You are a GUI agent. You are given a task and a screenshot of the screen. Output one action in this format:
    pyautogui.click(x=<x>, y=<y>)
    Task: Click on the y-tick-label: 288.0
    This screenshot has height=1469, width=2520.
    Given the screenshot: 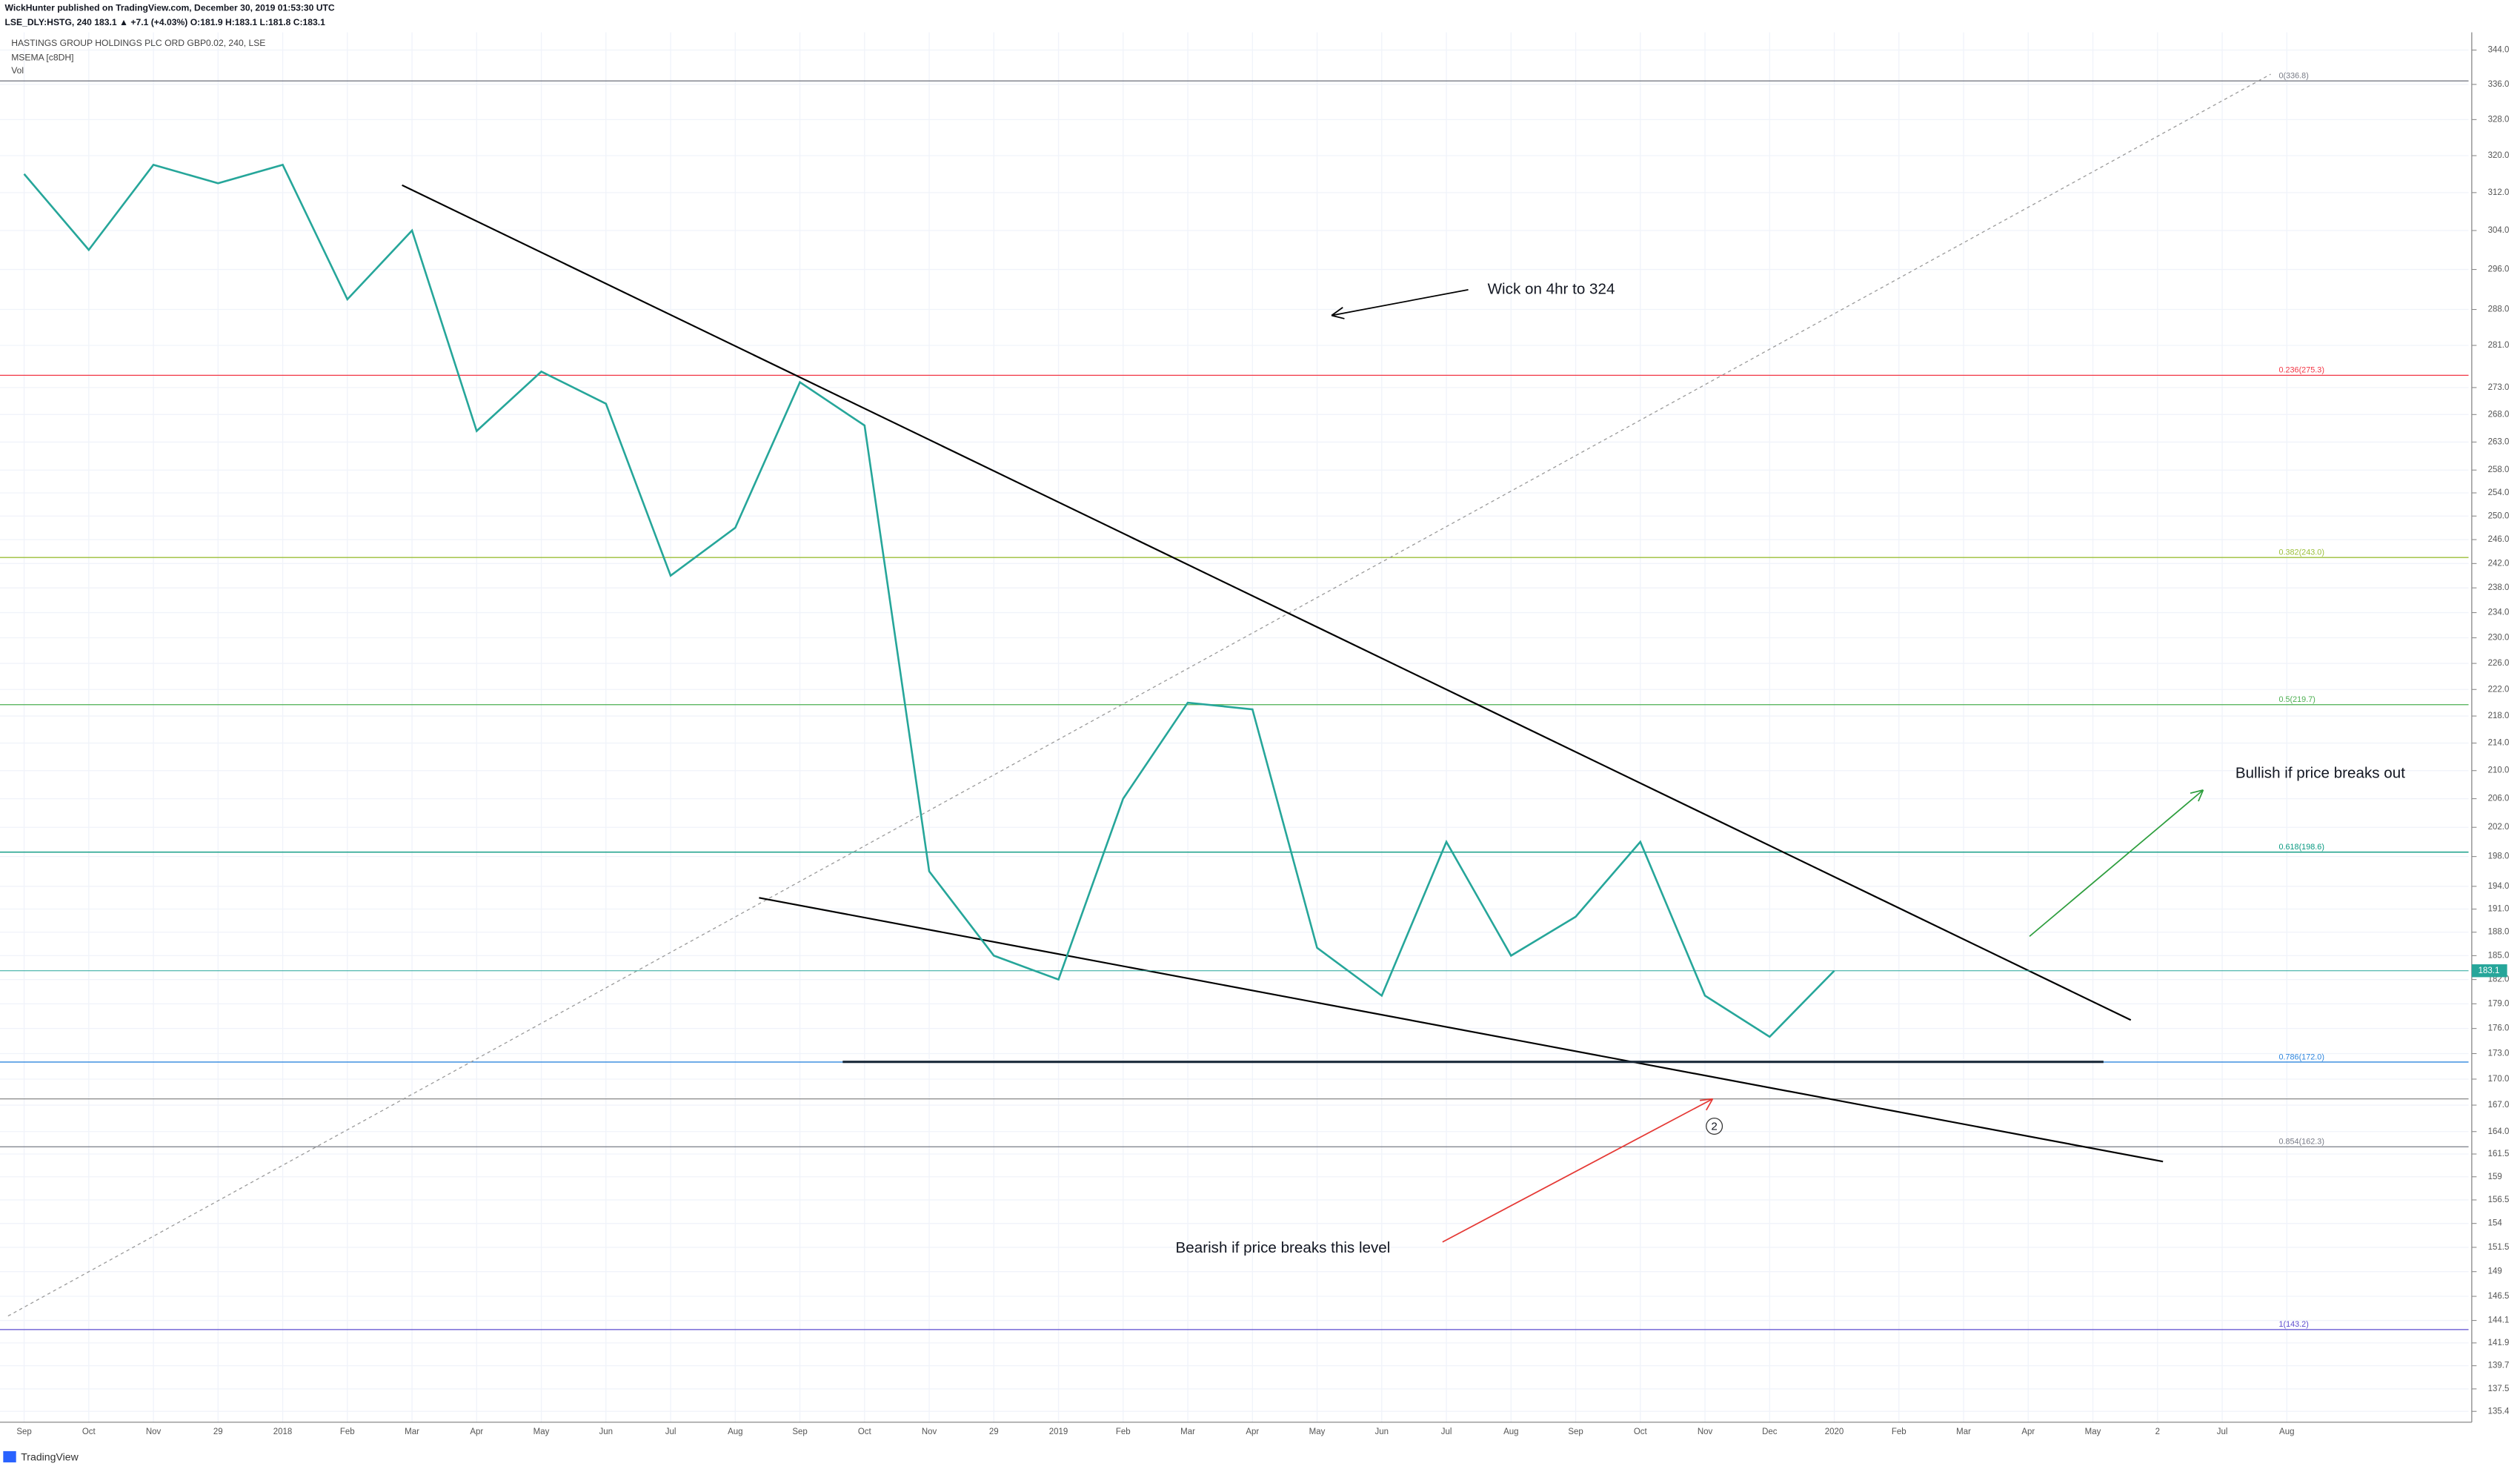 What is the action you would take?
    pyautogui.click(x=2499, y=309)
    